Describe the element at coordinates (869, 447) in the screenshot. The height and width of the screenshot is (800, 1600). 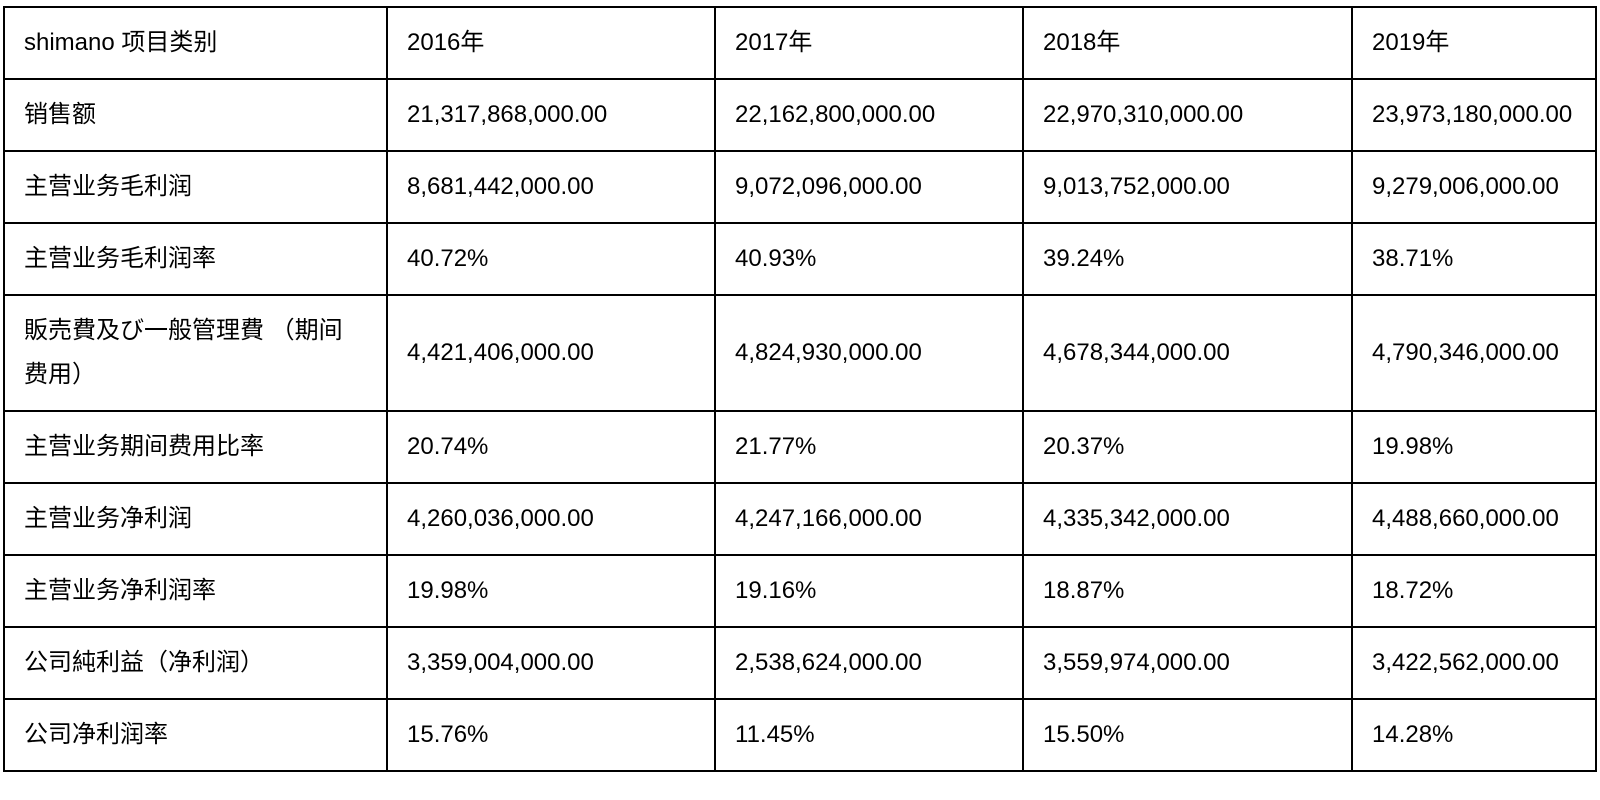
I see `value-cell: 21.77%` at that location.